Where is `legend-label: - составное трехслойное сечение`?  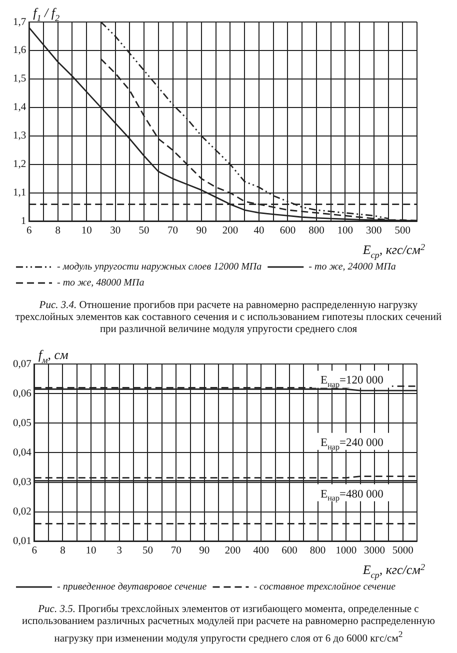
legend-label: - составное трехслойное сечение is located at coordinates (325, 587).